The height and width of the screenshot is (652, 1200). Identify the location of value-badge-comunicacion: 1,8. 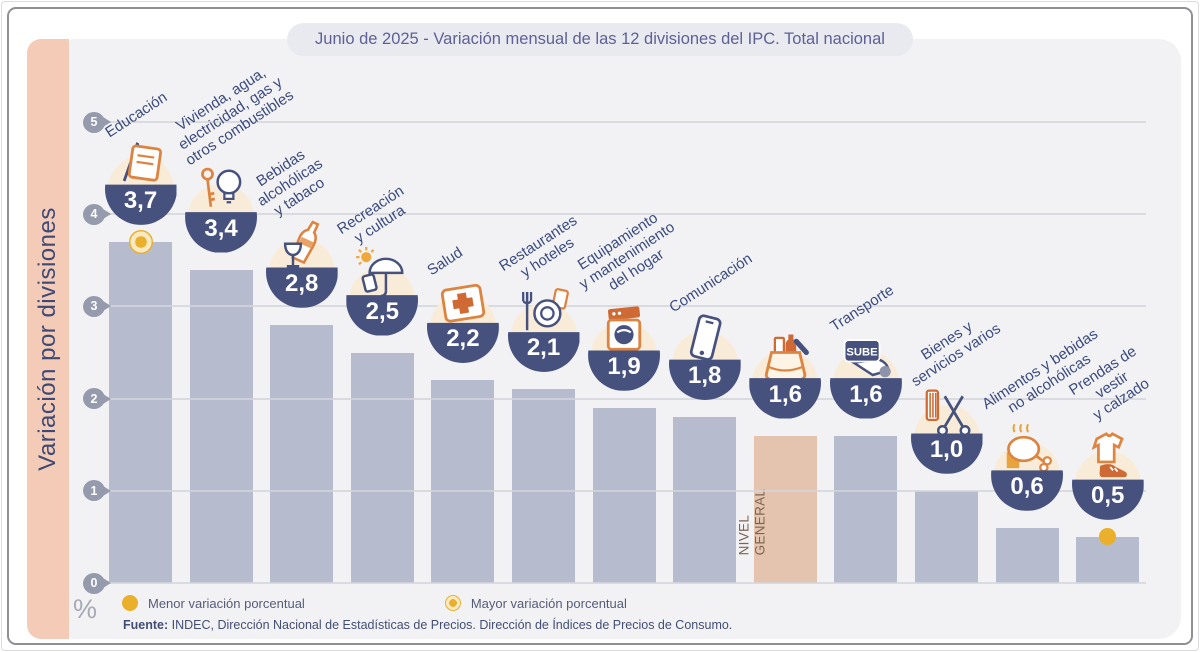
(704, 357).